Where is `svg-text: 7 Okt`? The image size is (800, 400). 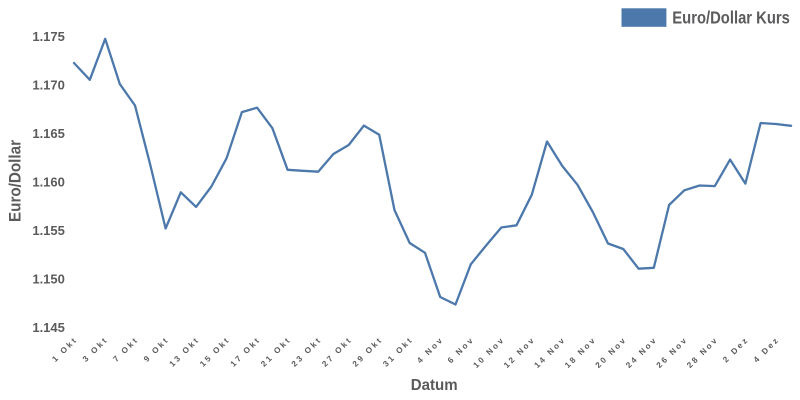
svg-text: 7 Okt is located at coordinates (125, 349).